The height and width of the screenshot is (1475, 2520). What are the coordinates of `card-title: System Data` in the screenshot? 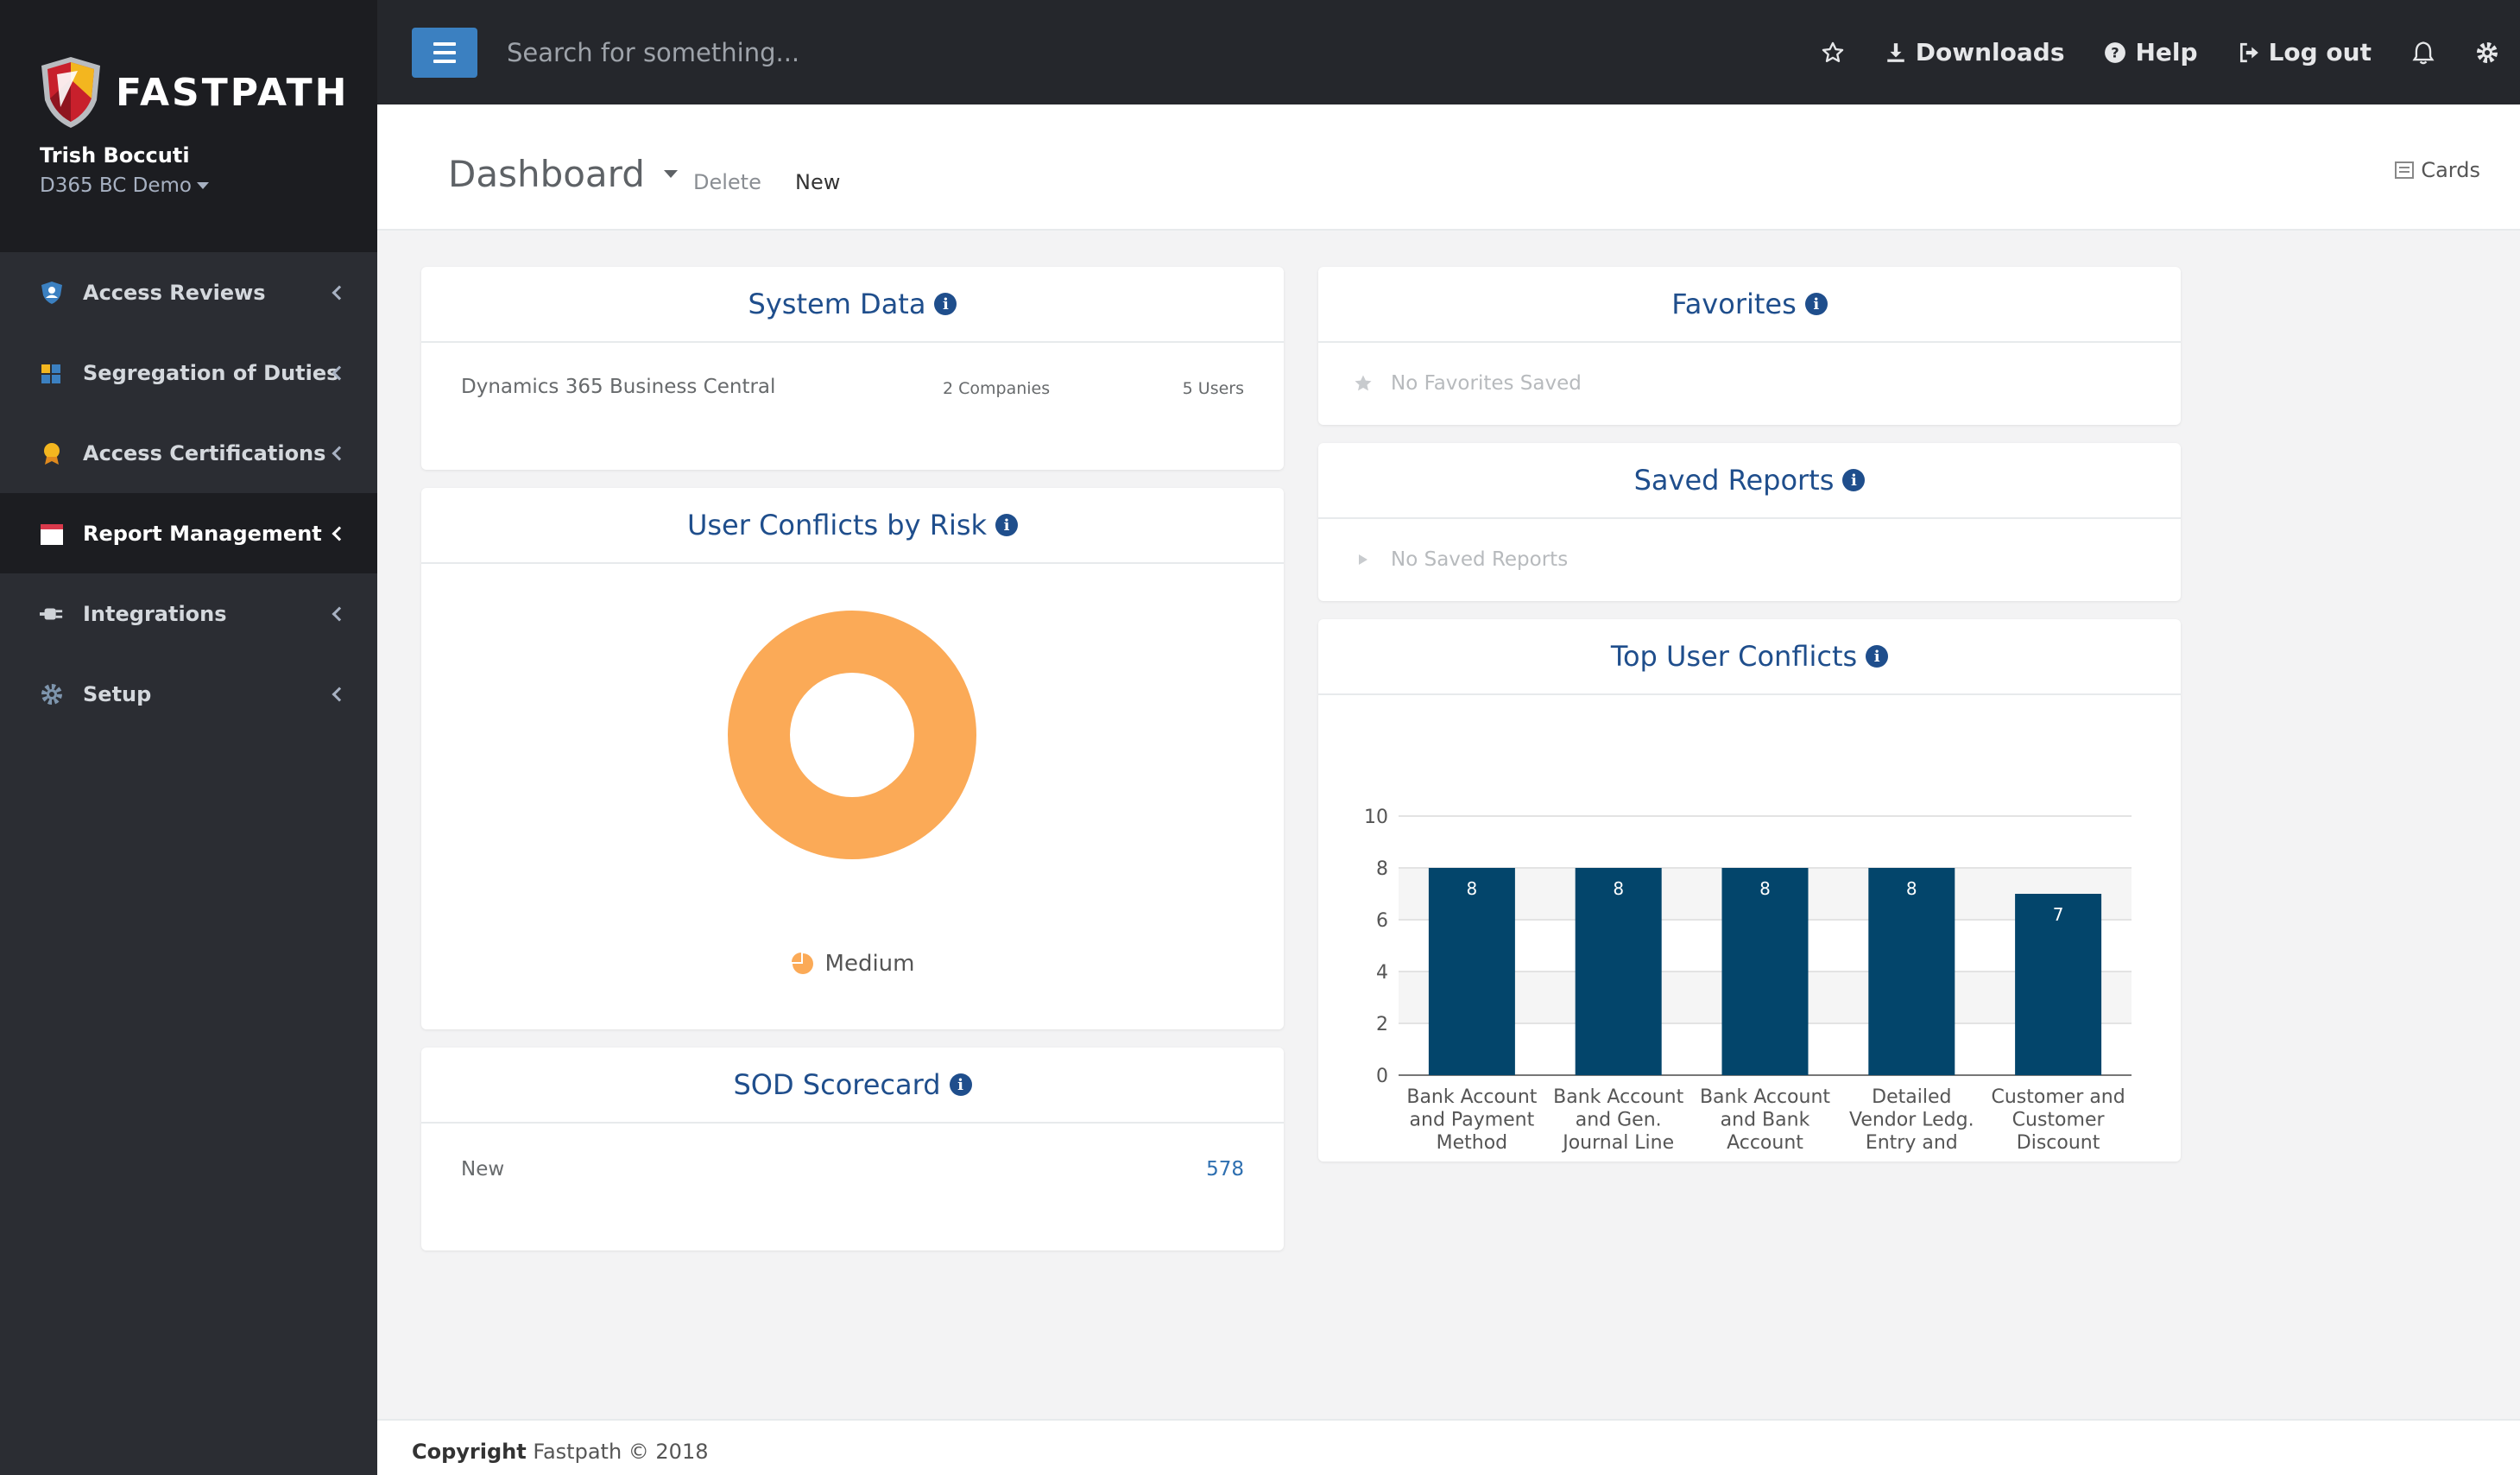 It's located at (837, 304).